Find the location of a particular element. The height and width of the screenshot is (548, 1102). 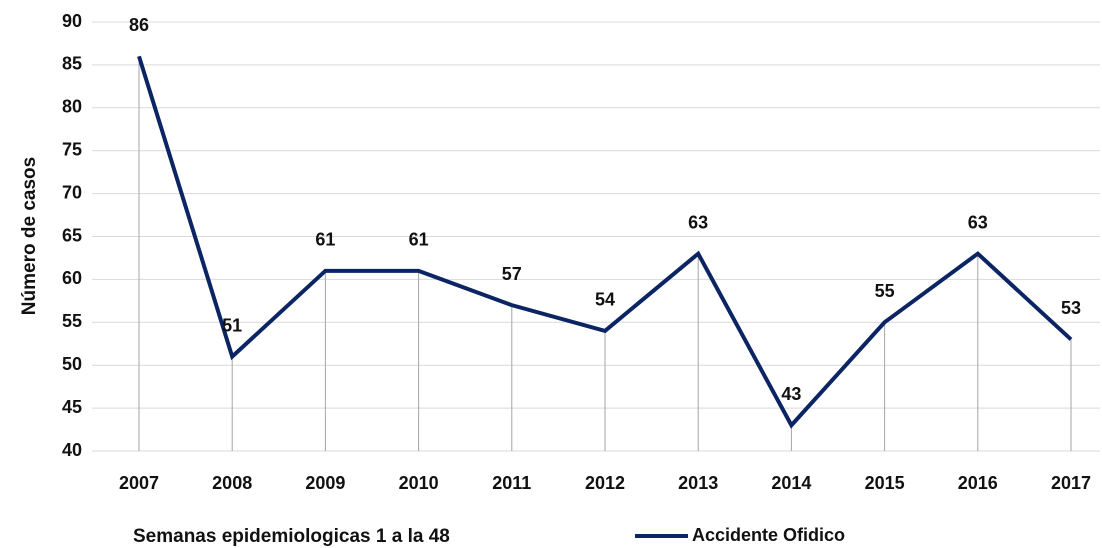

y-tick-label: 75 is located at coordinates (72, 149).